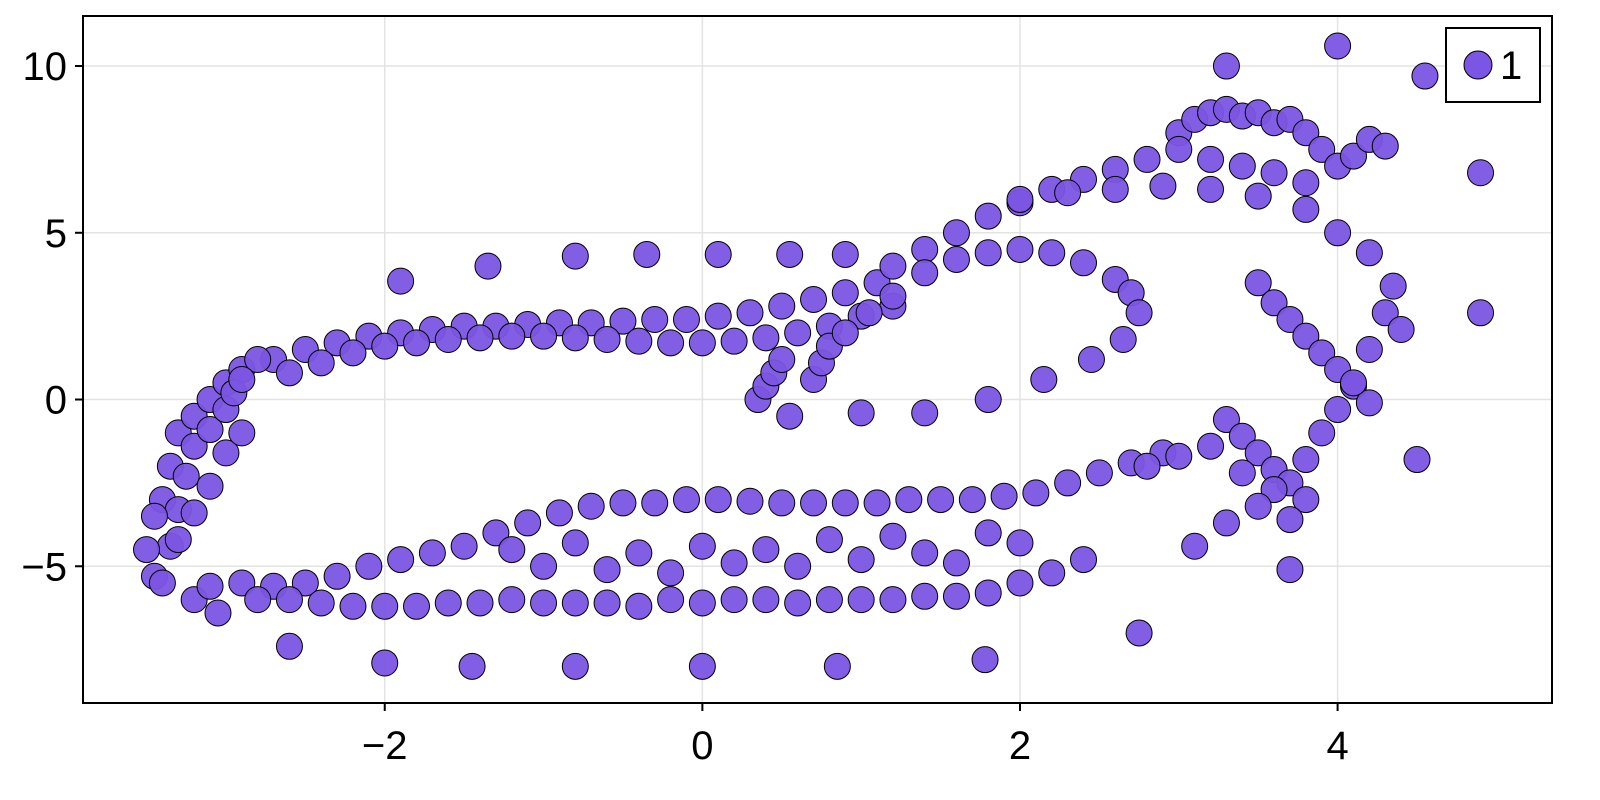  What do you see at coordinates (385, 746) in the screenshot?
I see `x-tick-label: −2` at bounding box center [385, 746].